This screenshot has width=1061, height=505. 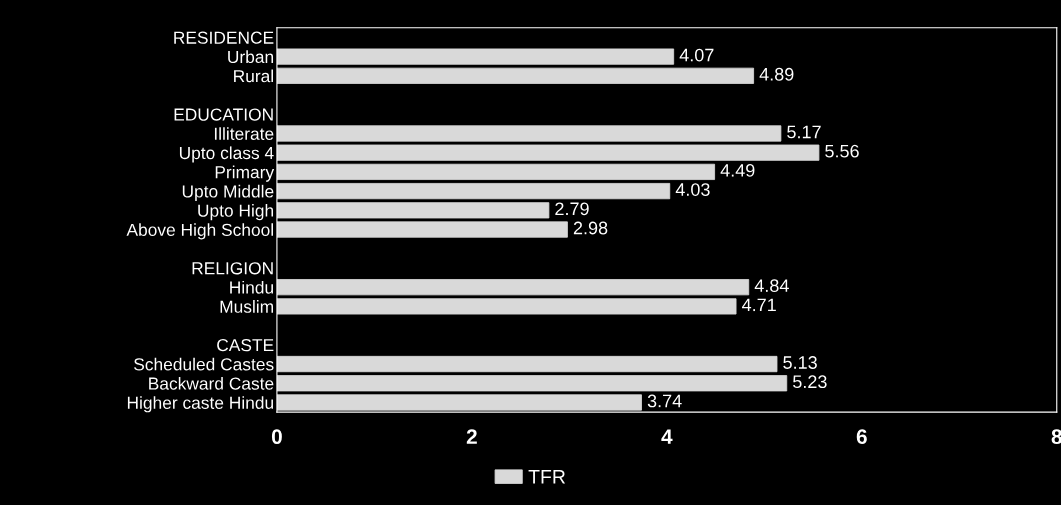 I want to click on data-label: 2.79, so click(x=572, y=209).